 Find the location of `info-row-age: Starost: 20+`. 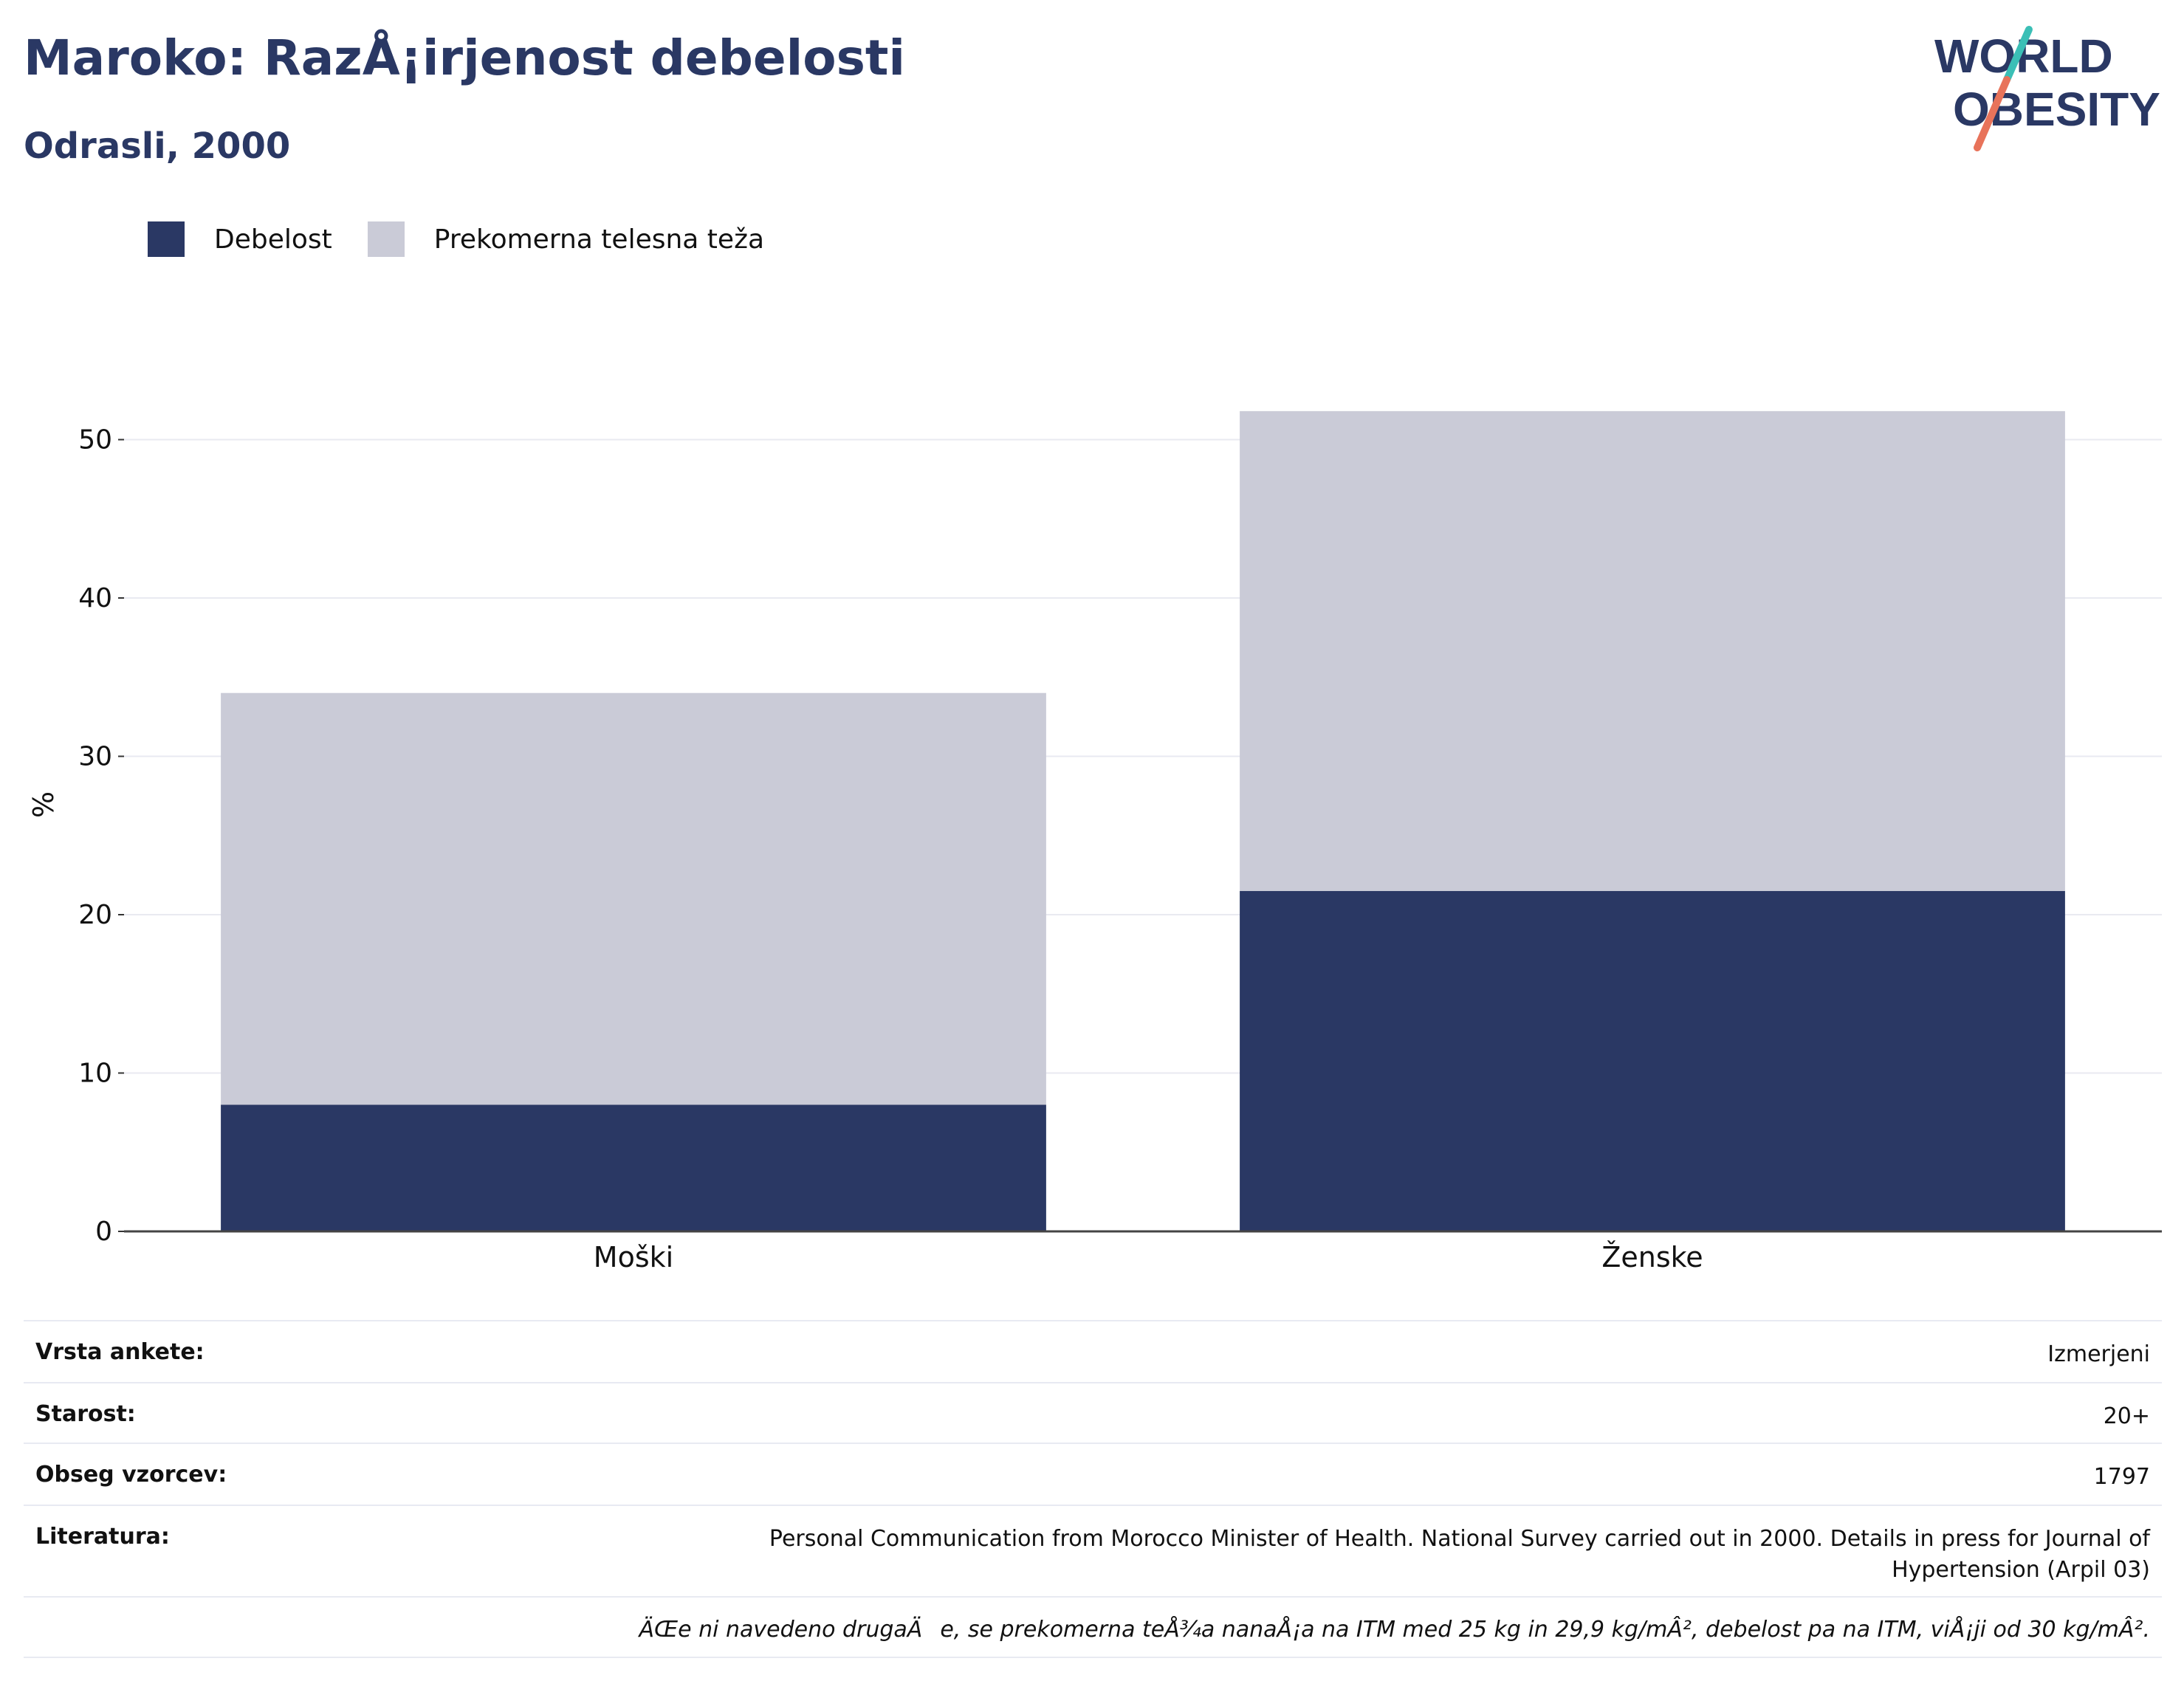

info-row-age: Starost: 20+ is located at coordinates (1093, 1412).